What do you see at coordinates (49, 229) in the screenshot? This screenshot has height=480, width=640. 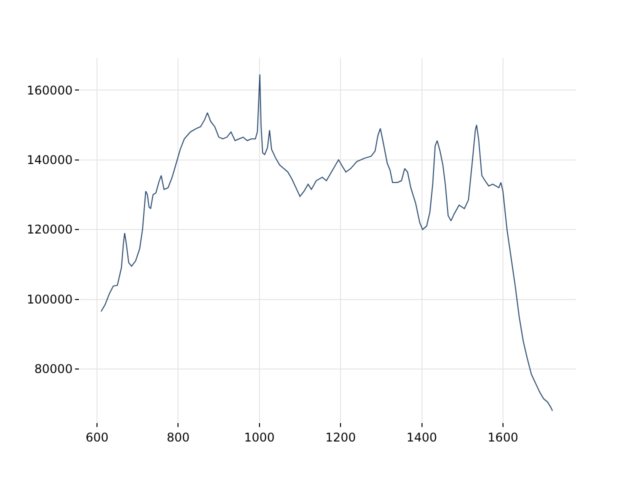 I see `y-tick-label: 120000` at bounding box center [49, 229].